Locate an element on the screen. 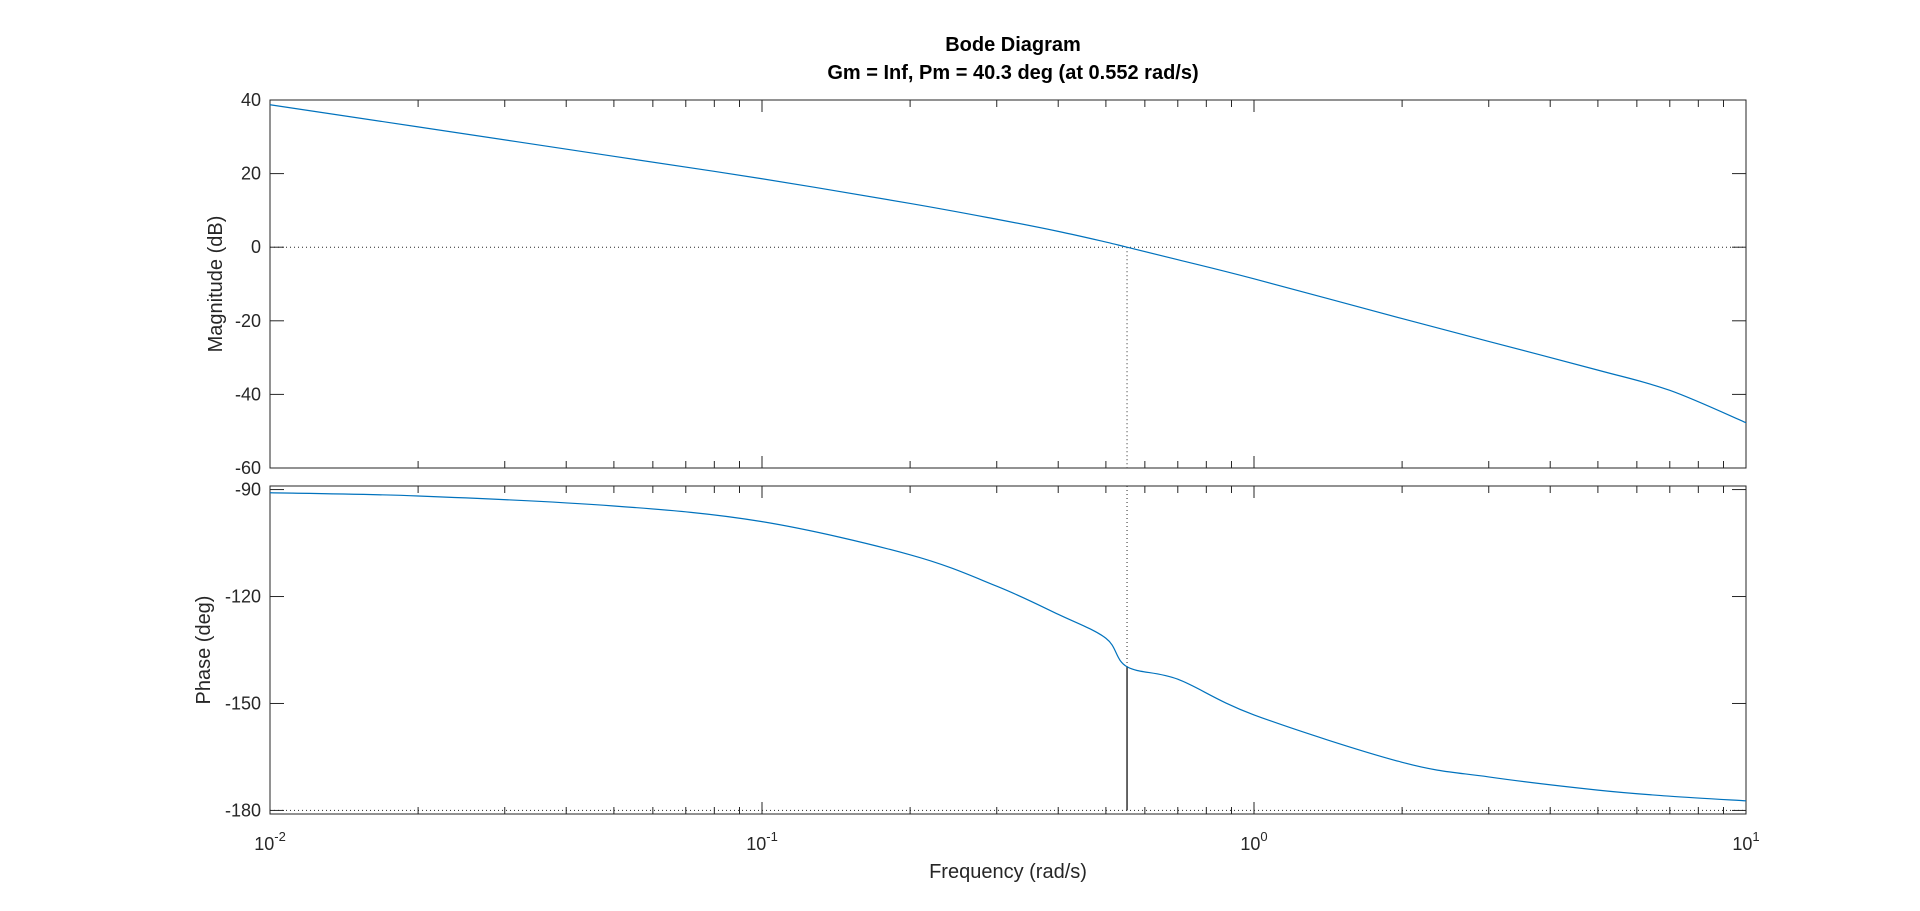 This screenshot has width=1920, height=911. magnitude-y-tick-label: 0 is located at coordinates (256, 247).